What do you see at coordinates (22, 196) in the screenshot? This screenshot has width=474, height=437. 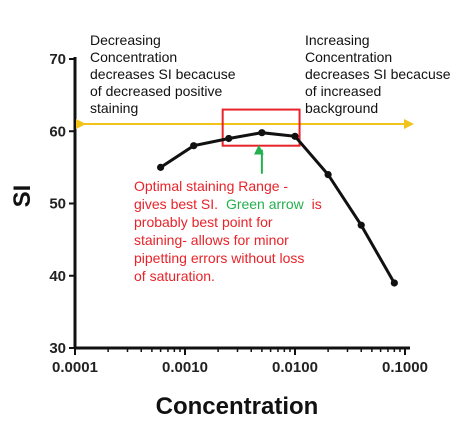 I see `y-axis-title: SI` at bounding box center [22, 196].